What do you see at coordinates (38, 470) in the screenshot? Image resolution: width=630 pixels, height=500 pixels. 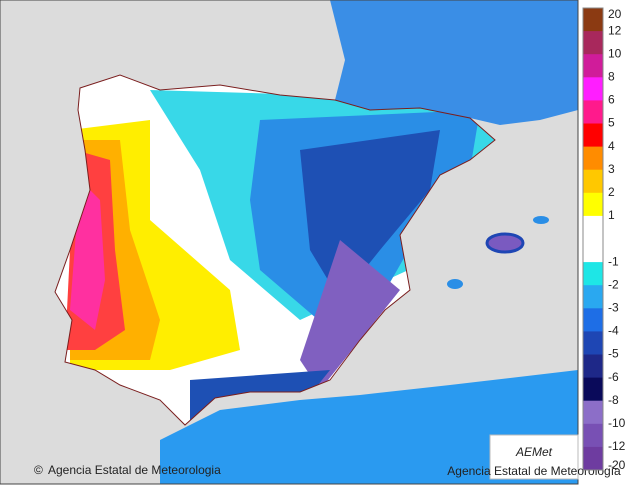 I see `copyright-icon: ©` at bounding box center [38, 470].